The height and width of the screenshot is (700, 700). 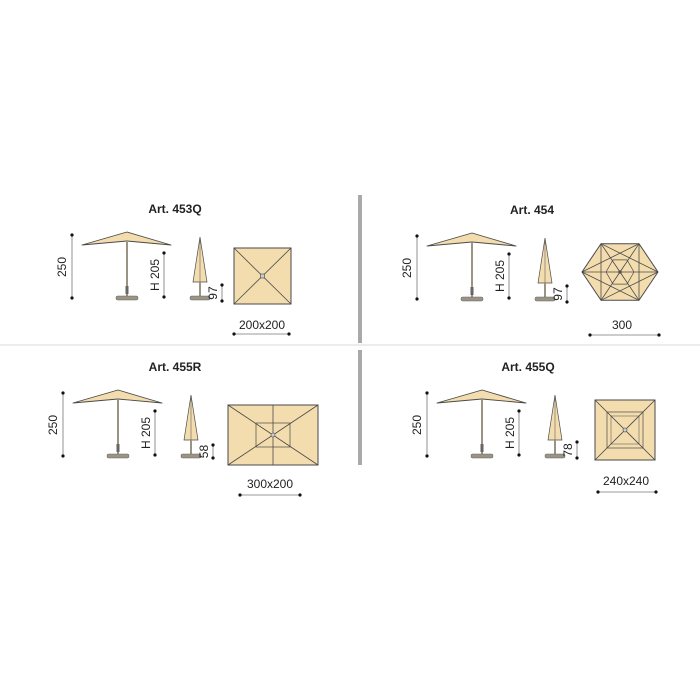 What do you see at coordinates (270, 484) in the screenshot?
I see `size-label: 300x200` at bounding box center [270, 484].